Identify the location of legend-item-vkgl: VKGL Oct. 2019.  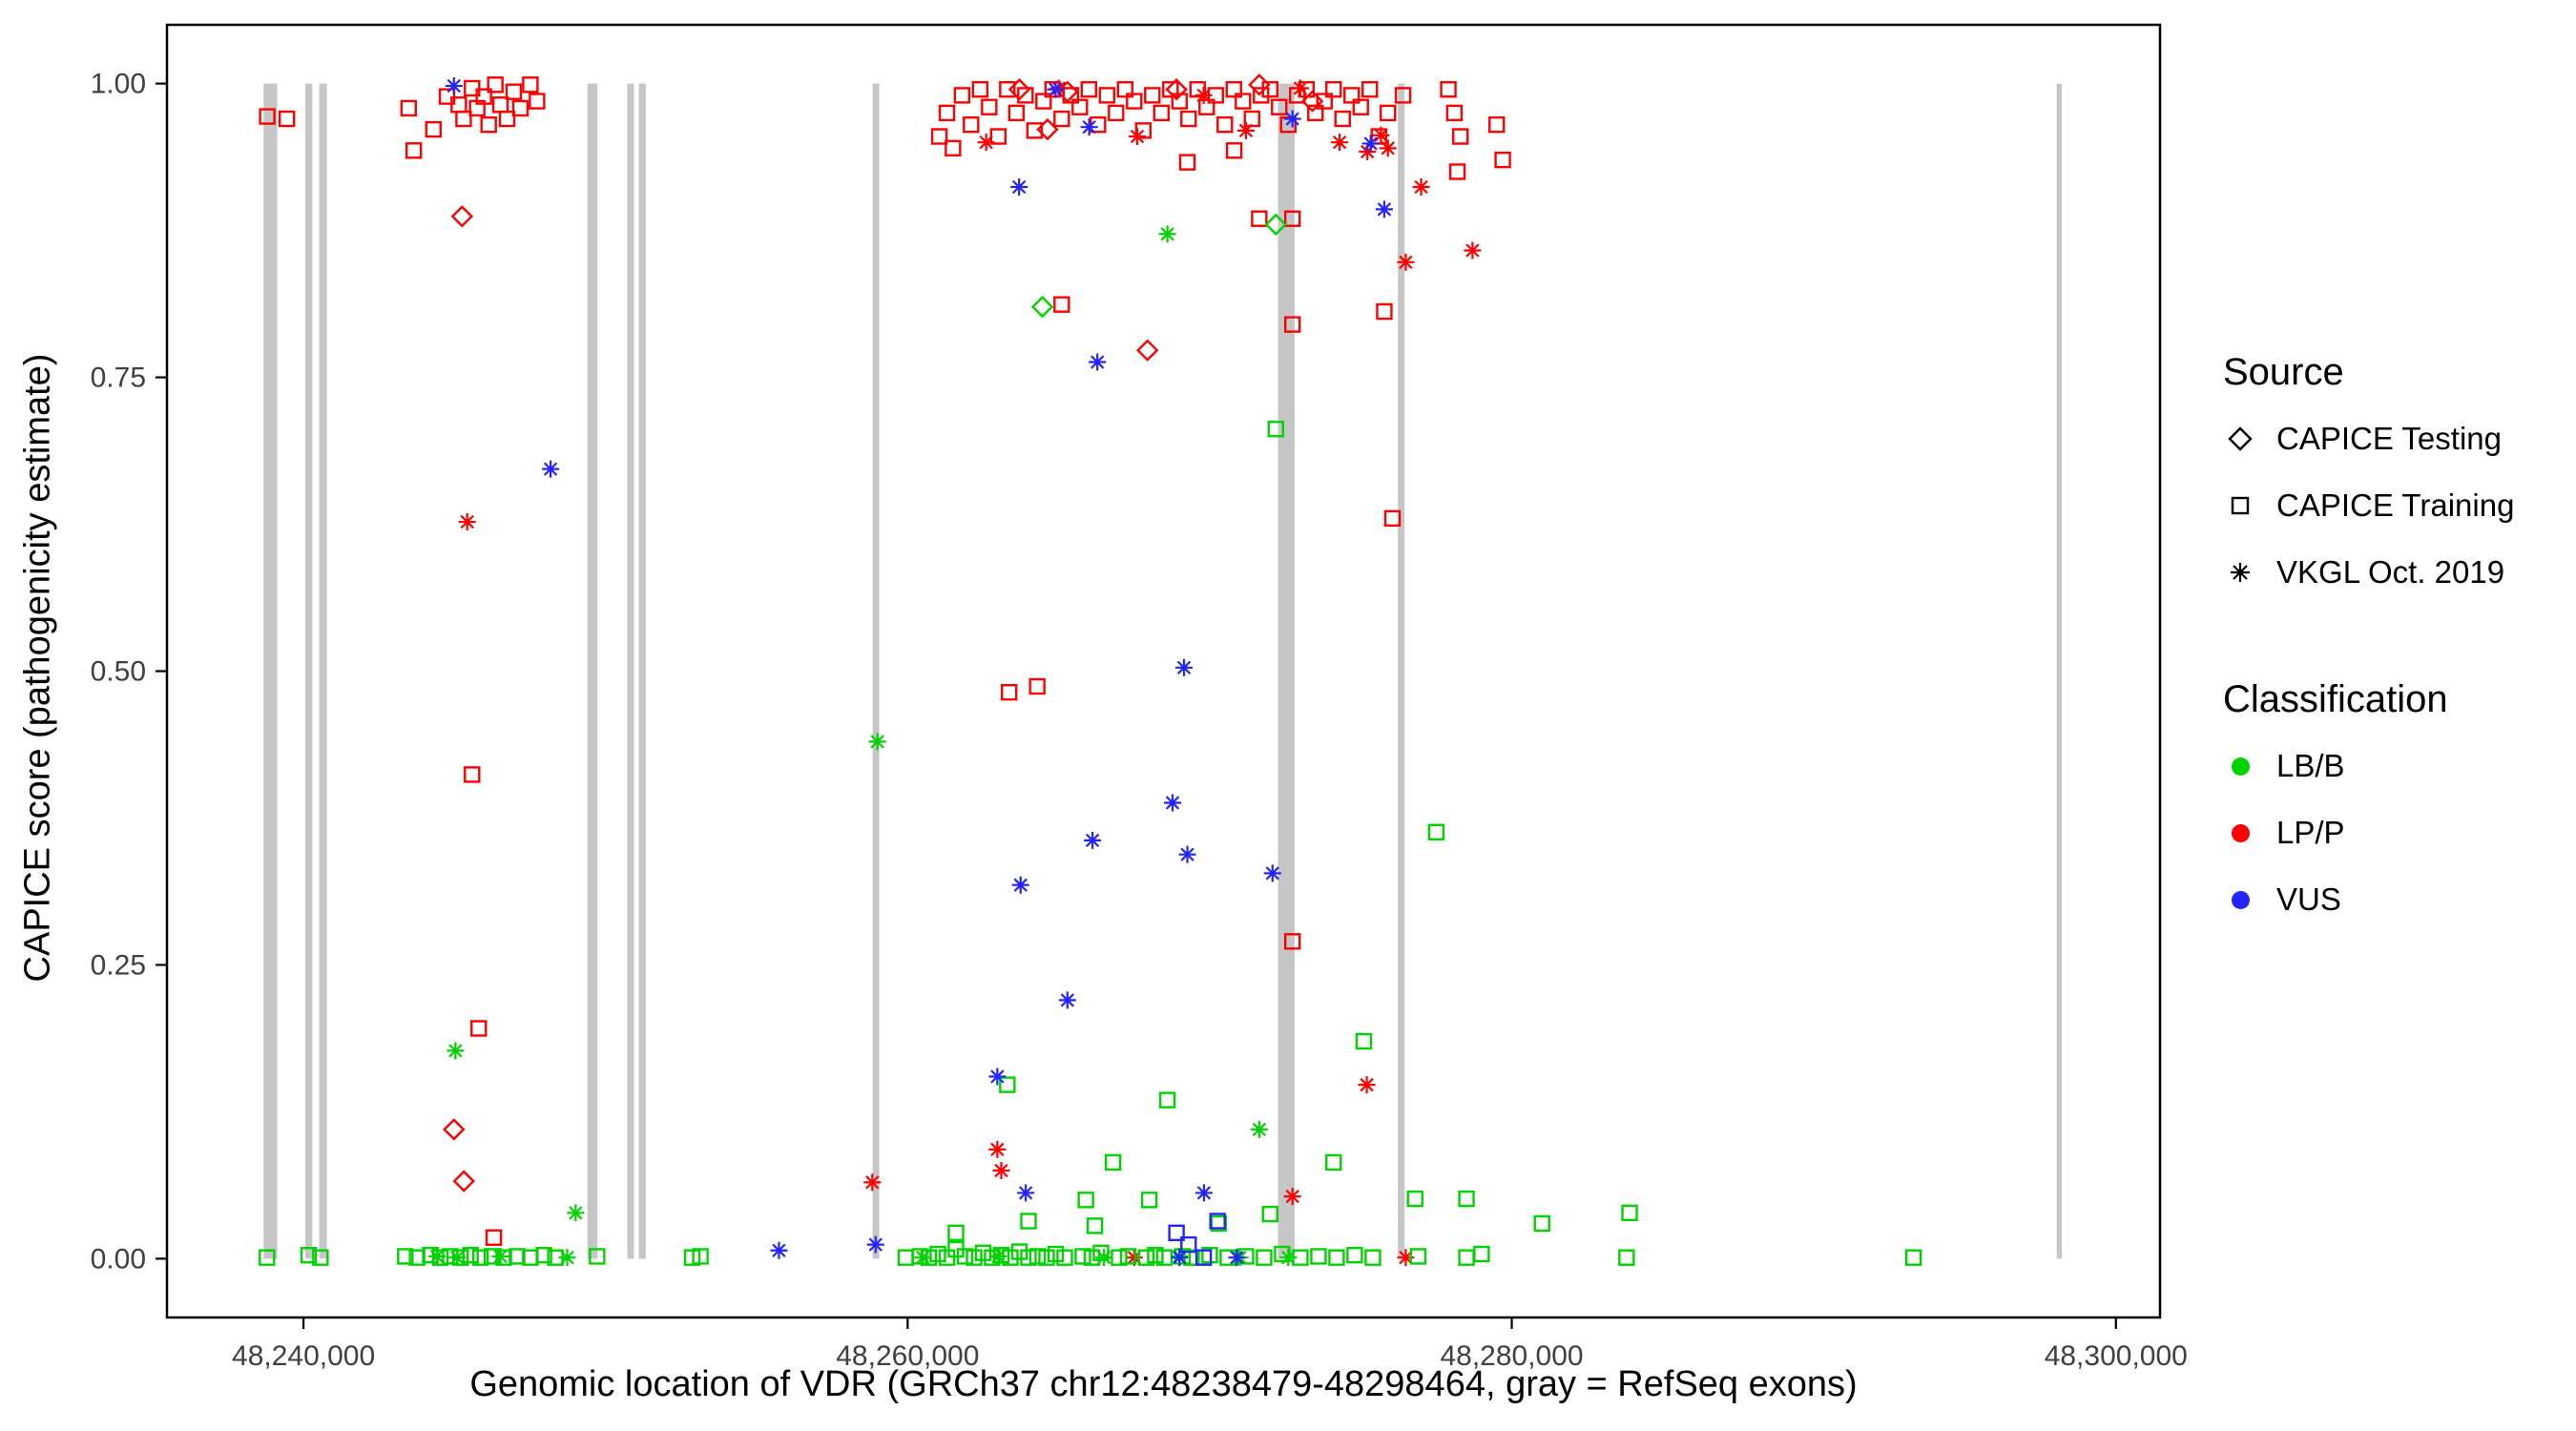
(2394, 572).